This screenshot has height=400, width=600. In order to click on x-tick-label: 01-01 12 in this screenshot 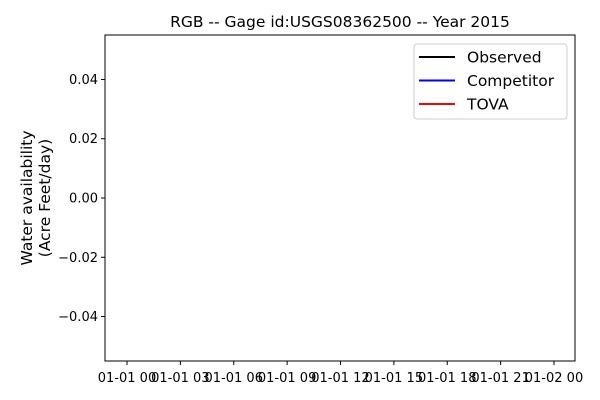, I will do `click(340, 378)`.